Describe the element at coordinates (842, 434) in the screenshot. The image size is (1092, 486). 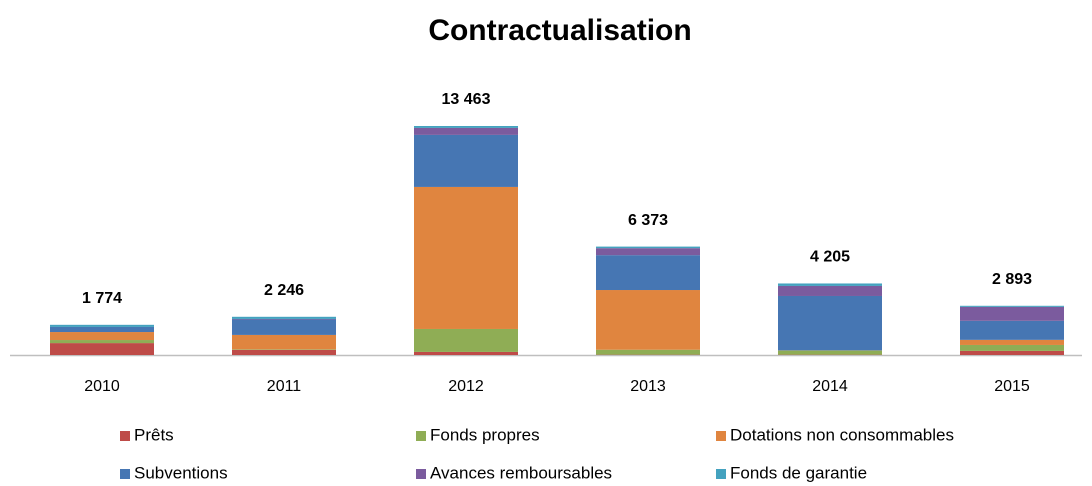
I see `legend-label: Dotations non consommables` at that location.